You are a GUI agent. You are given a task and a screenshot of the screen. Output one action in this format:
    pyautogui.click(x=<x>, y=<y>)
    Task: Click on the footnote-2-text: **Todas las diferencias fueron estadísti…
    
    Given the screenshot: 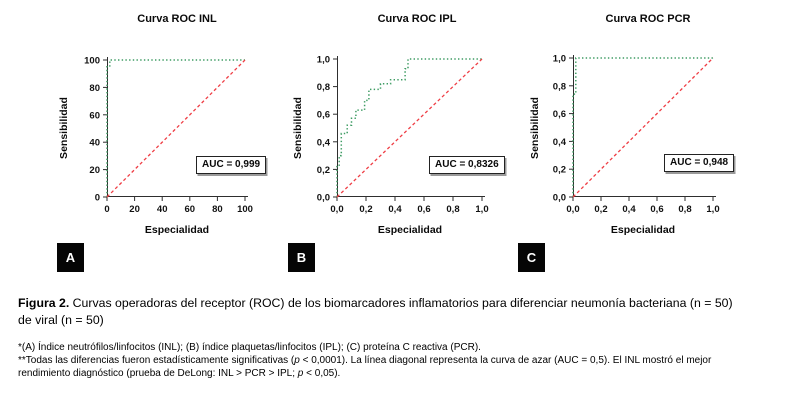 What is the action you would take?
    pyautogui.click(x=156, y=360)
    